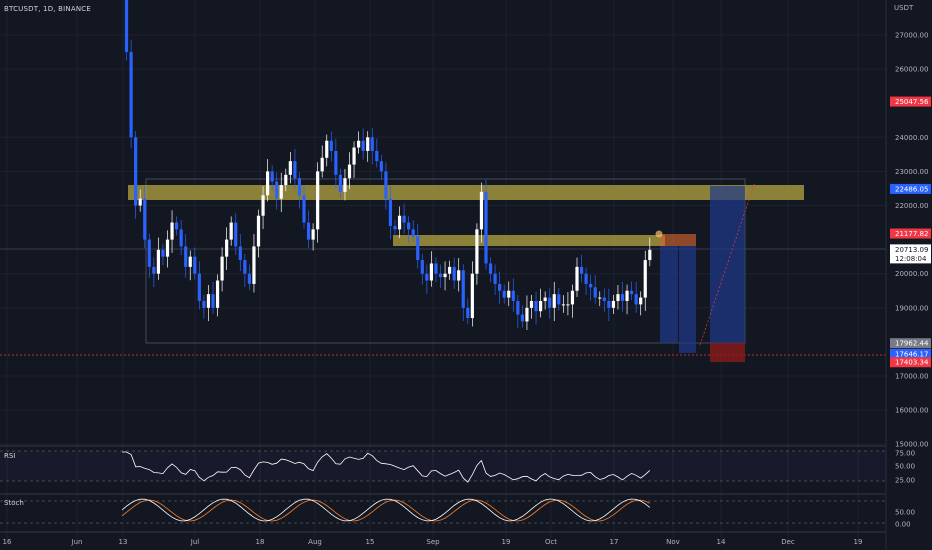 The width and height of the screenshot is (932, 550). Describe the element at coordinates (910, 101) in the screenshot. I see `price-tag: 25047.56` at that location.